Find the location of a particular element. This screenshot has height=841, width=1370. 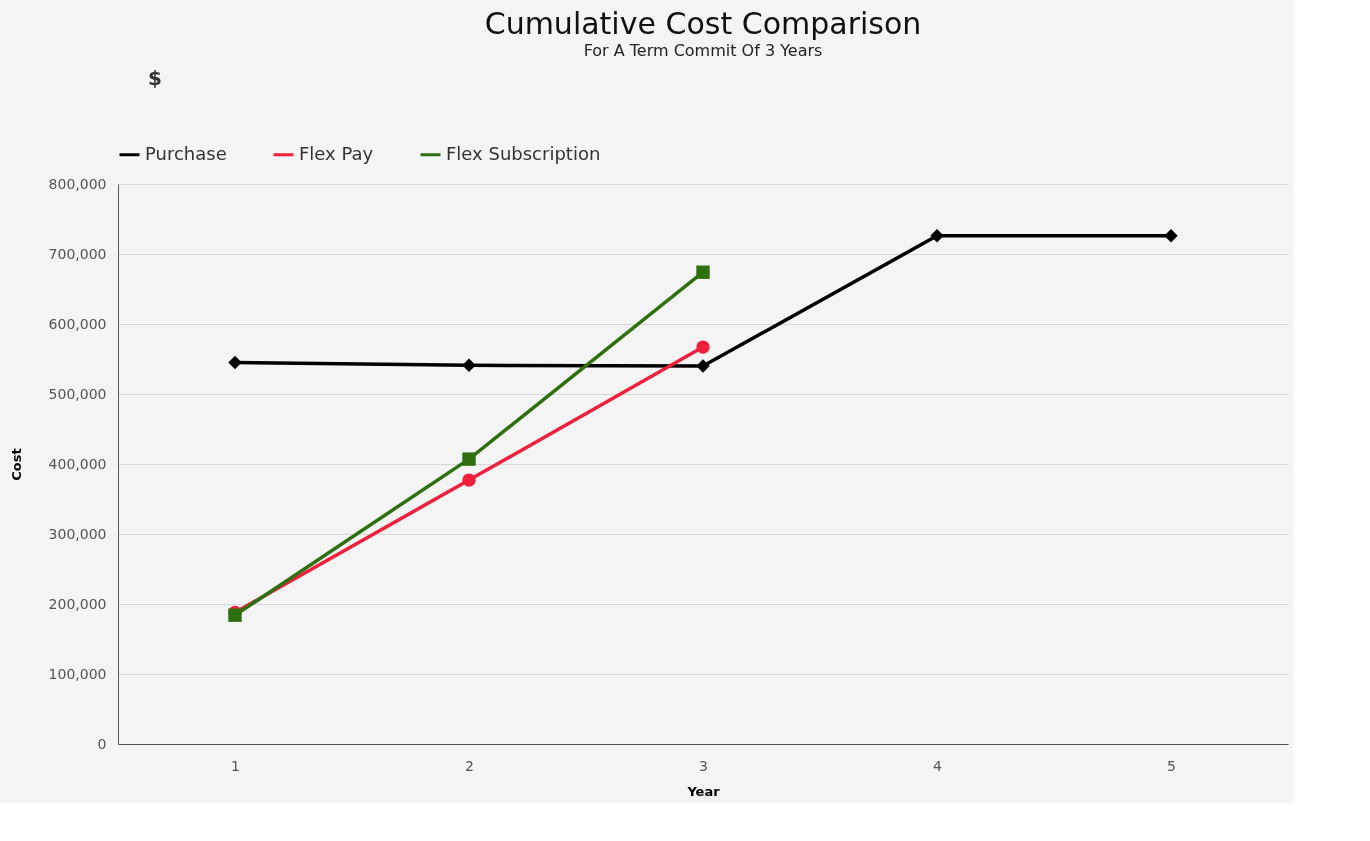

x-axis-title: Year is located at coordinates (703, 791).